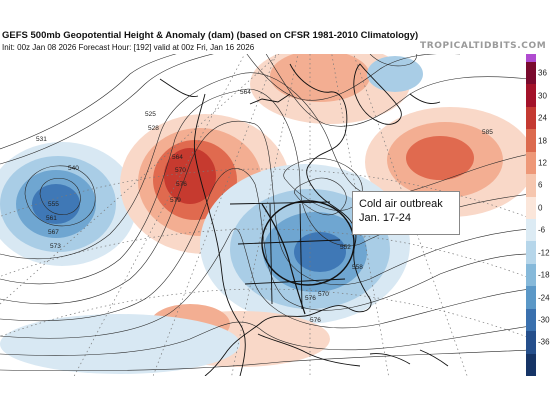 Image resolution: width=550 pixels, height=412 pixels. Describe the element at coordinates (55, 246) in the screenshot. I see `contour-label: 573` at that location.